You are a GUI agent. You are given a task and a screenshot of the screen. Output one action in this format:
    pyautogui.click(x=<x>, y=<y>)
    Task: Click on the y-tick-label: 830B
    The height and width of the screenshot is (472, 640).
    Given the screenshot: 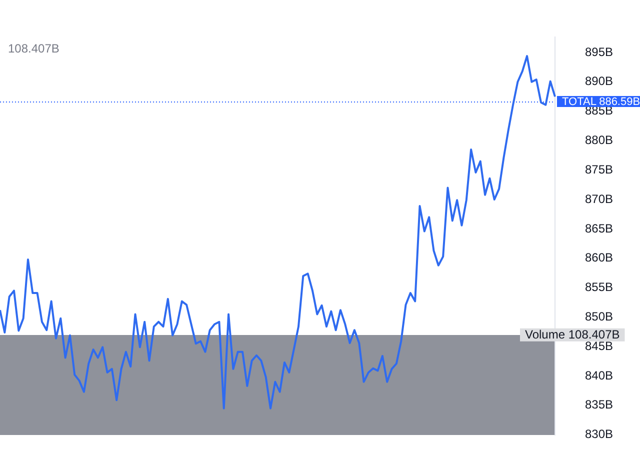 What is the action you would take?
    pyautogui.click(x=599, y=434)
    